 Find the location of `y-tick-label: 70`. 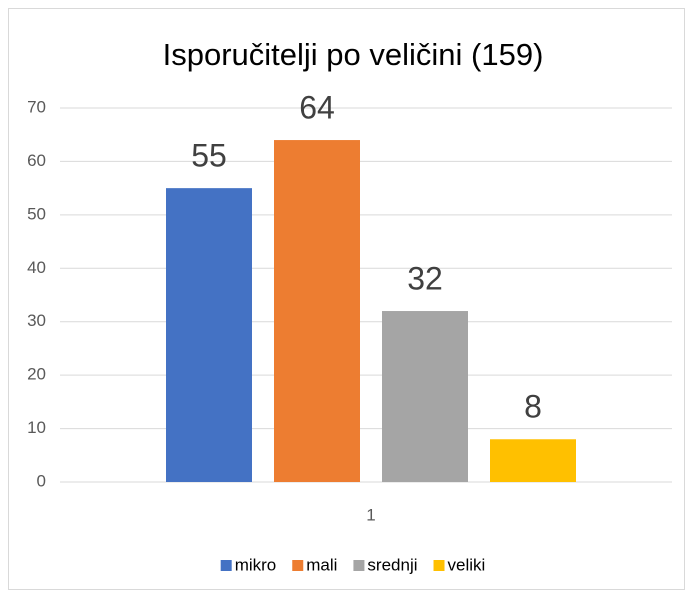

y-tick-label: 70 is located at coordinates (36, 106).